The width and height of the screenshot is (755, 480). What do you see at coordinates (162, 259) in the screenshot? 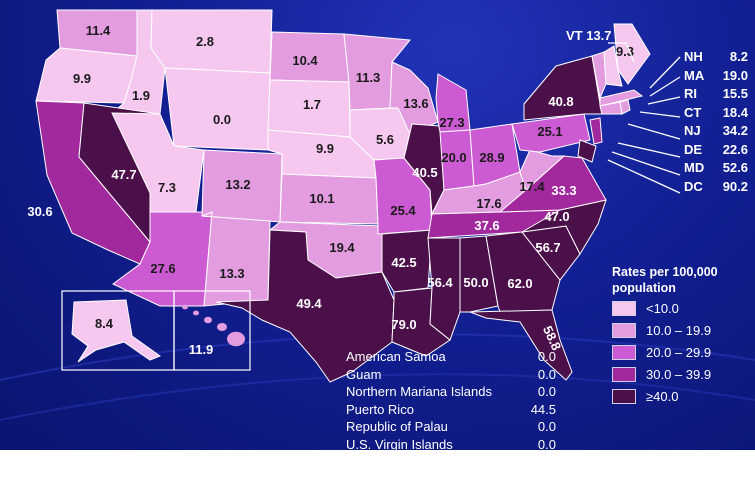
I see `state-az` at bounding box center [162, 259].